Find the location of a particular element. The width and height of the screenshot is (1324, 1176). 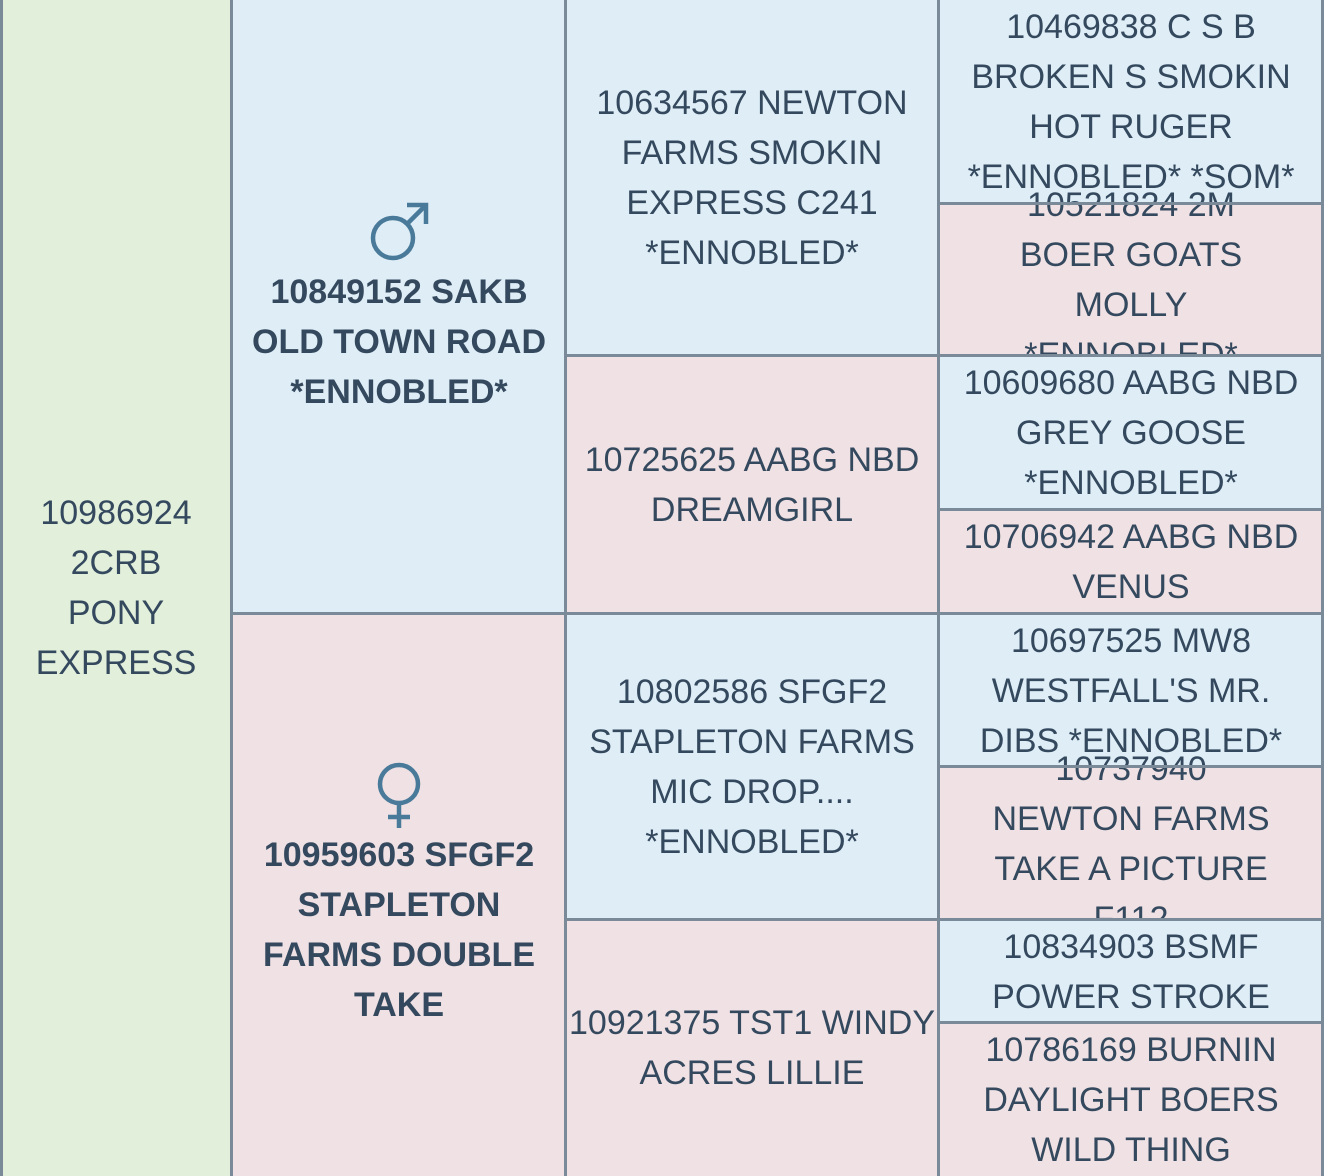

border-right is located at coordinates (1322, 588).